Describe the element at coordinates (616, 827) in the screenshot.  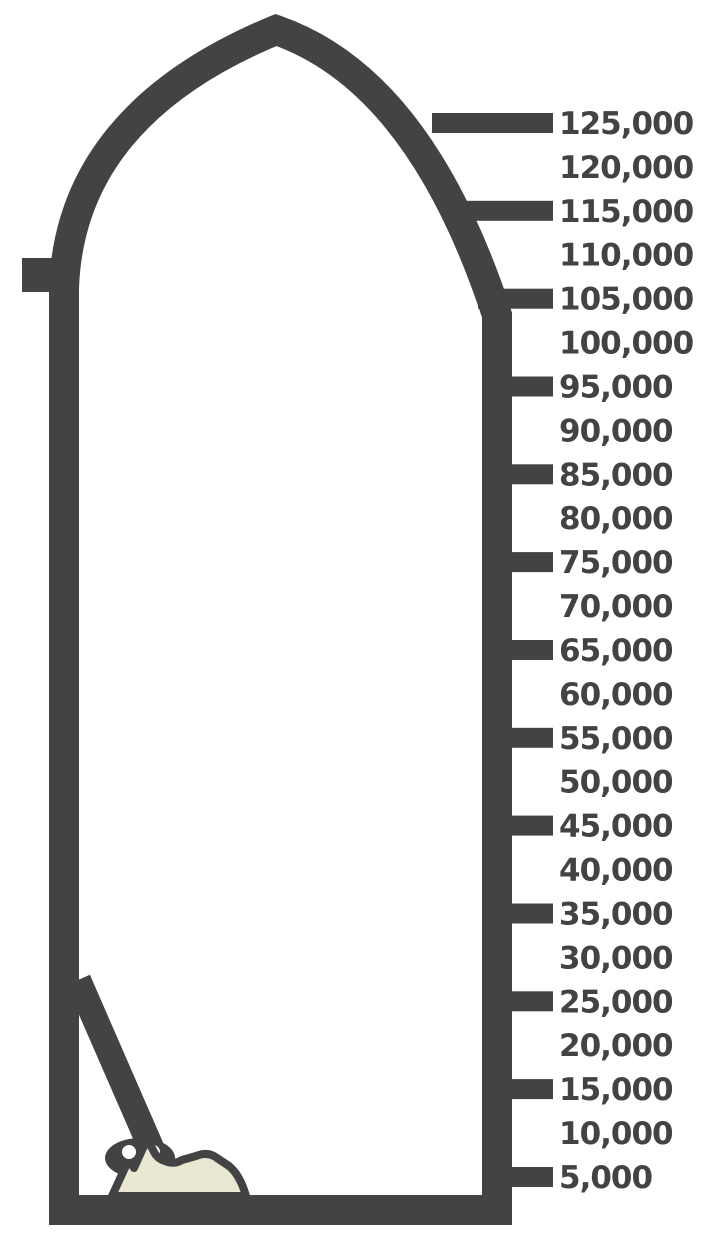
I see `gauge-label: 45,000` at that location.